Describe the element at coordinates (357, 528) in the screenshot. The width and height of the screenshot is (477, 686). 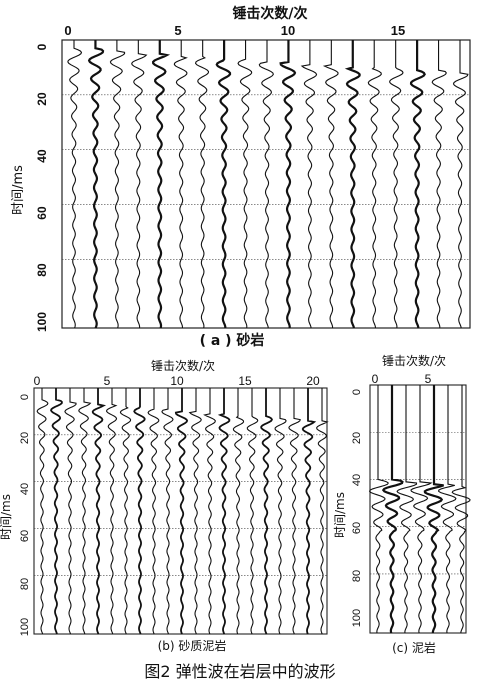
I see `panel-c-y-tick: 60` at that location.